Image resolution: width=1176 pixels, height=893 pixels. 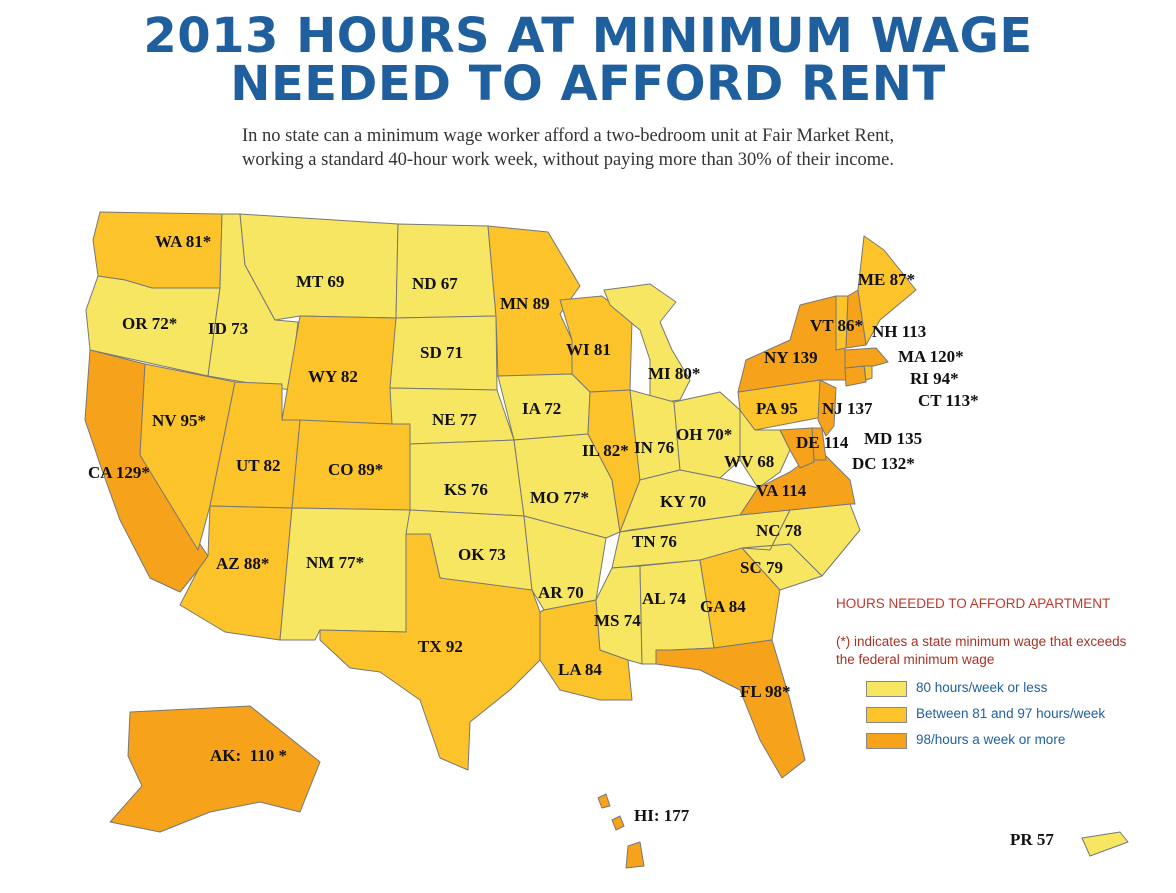 What do you see at coordinates (440, 646) in the screenshot?
I see `state-label-tx: TX 92` at bounding box center [440, 646].